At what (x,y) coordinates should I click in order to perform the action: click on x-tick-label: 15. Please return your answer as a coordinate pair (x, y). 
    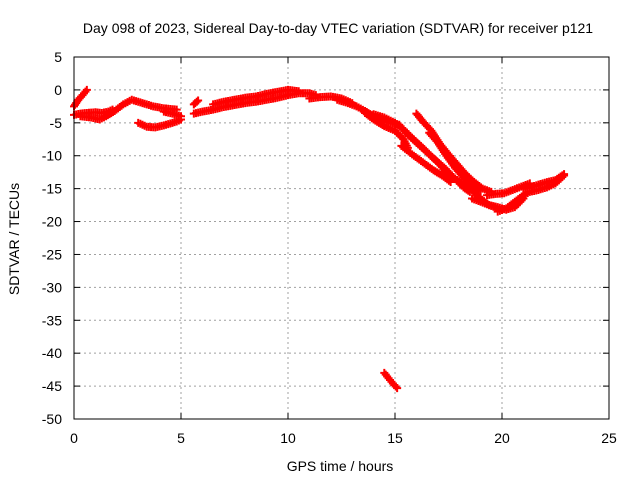
    Looking at the image, I should click on (395, 438).